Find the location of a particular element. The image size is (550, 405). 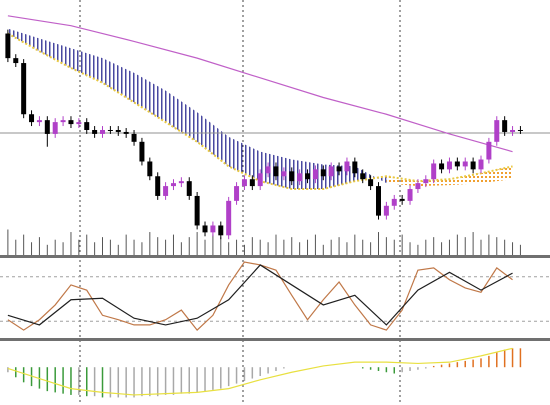

oscillator-line is located at coordinates (260, 295).